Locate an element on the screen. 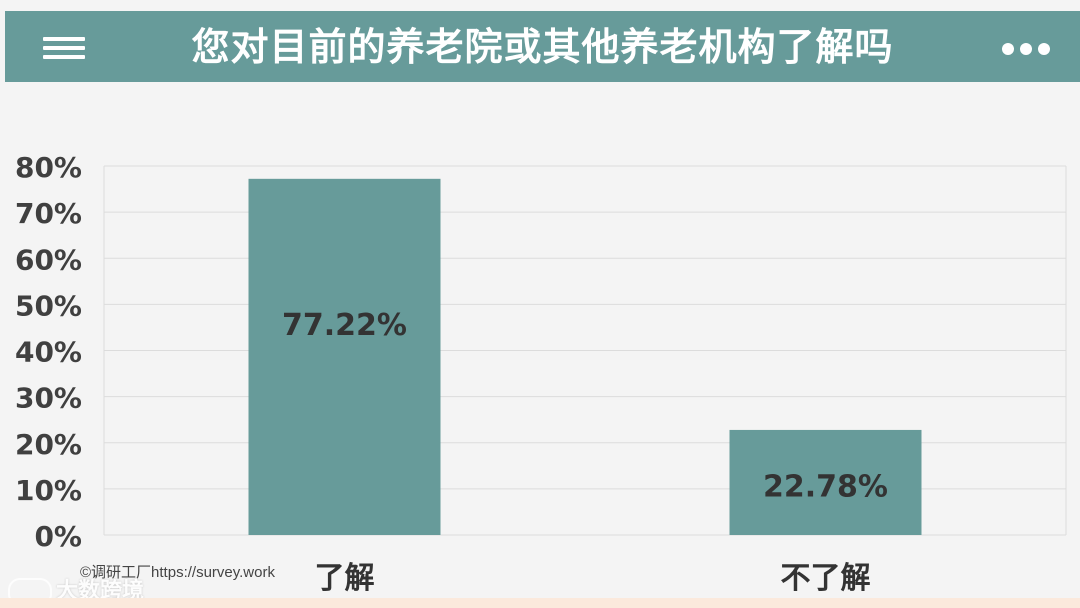 This screenshot has height=608, width=1080. page-title: 您对目前的养老院或其他养老机构了解吗 is located at coordinates (542, 47).